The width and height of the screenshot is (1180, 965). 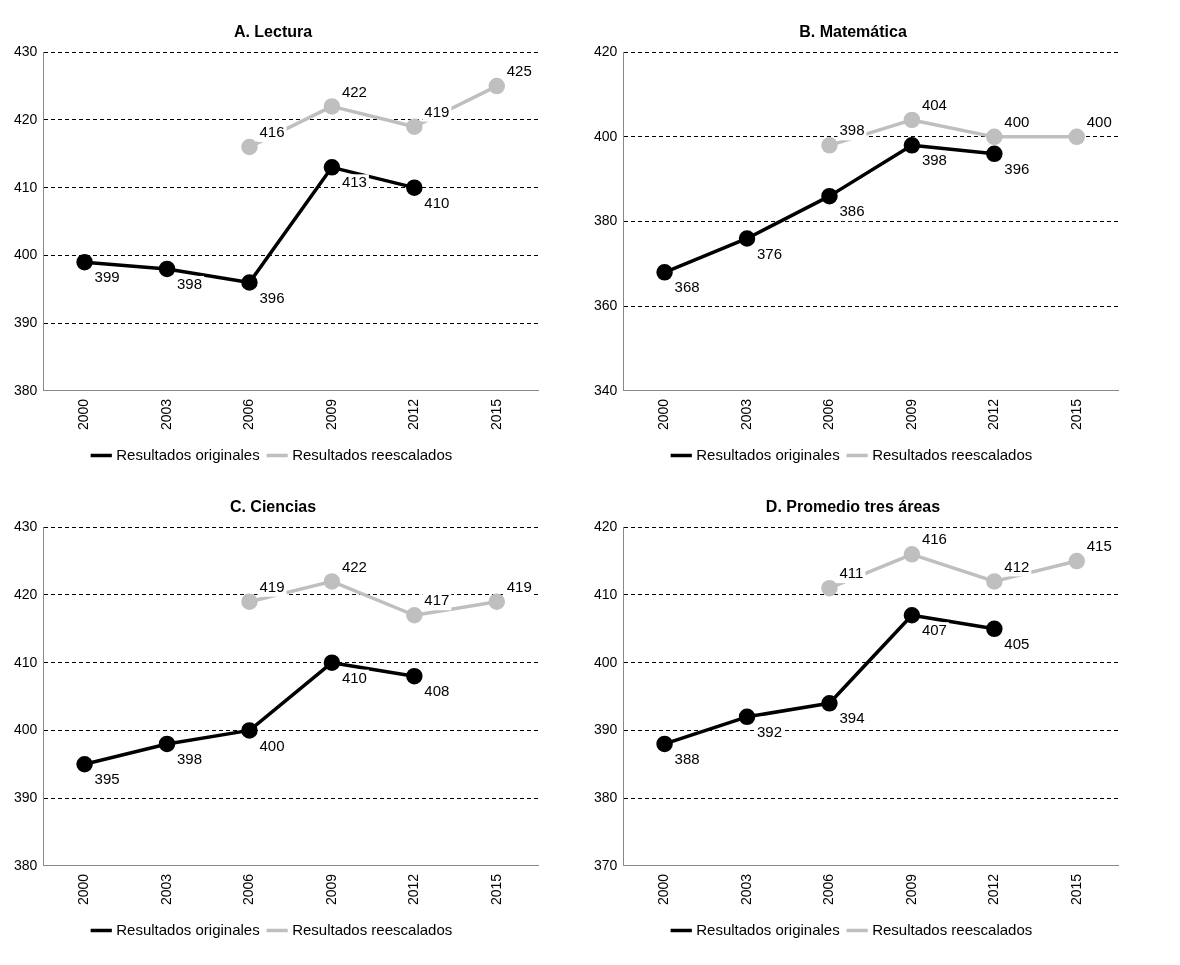 I want to click on data-label: 413, so click(x=354, y=182).